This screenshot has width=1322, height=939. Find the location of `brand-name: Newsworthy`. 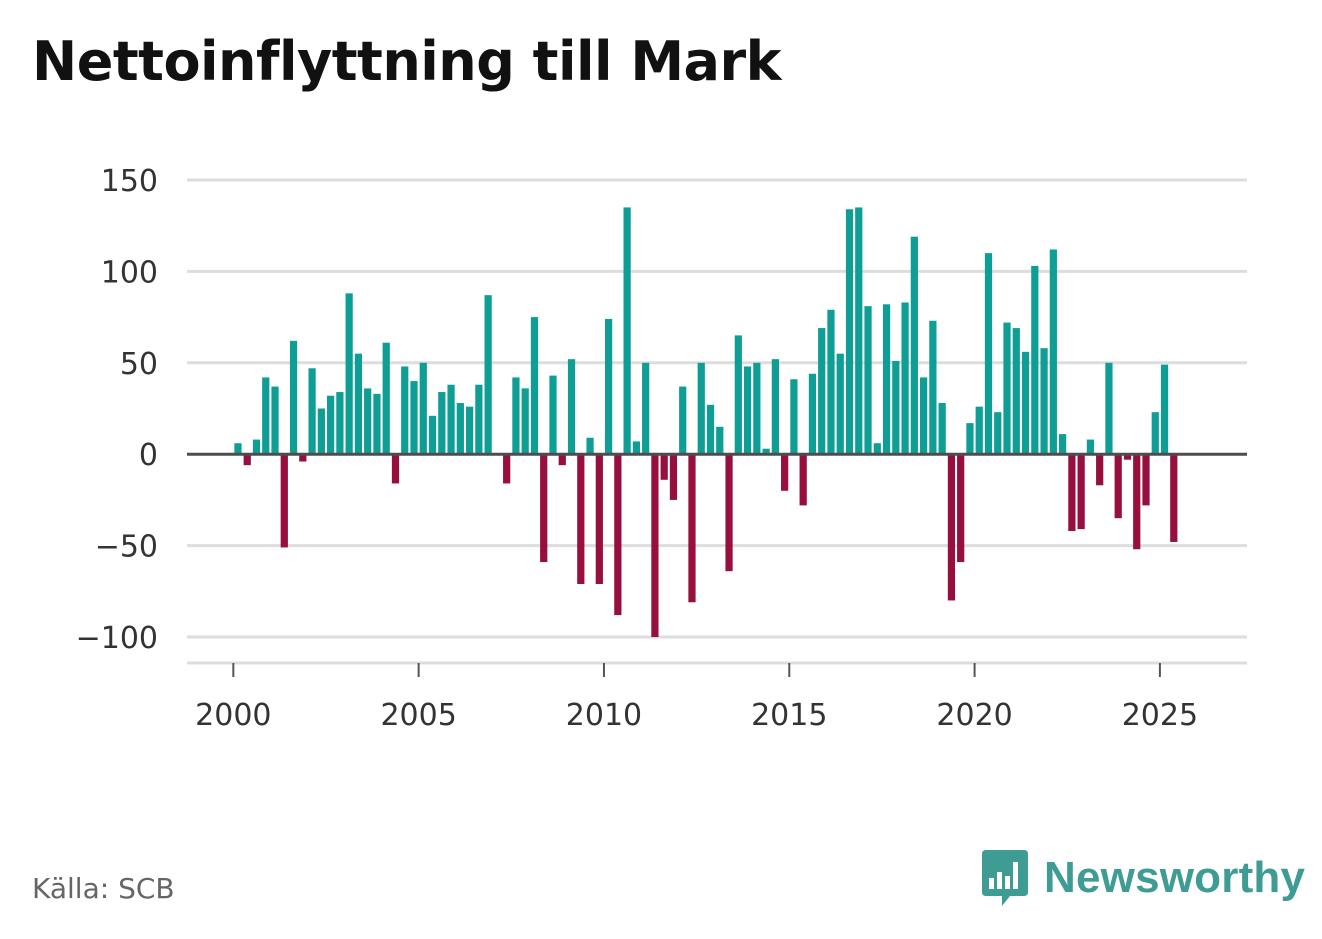

brand-name: Newsworthy is located at coordinates (1175, 877).